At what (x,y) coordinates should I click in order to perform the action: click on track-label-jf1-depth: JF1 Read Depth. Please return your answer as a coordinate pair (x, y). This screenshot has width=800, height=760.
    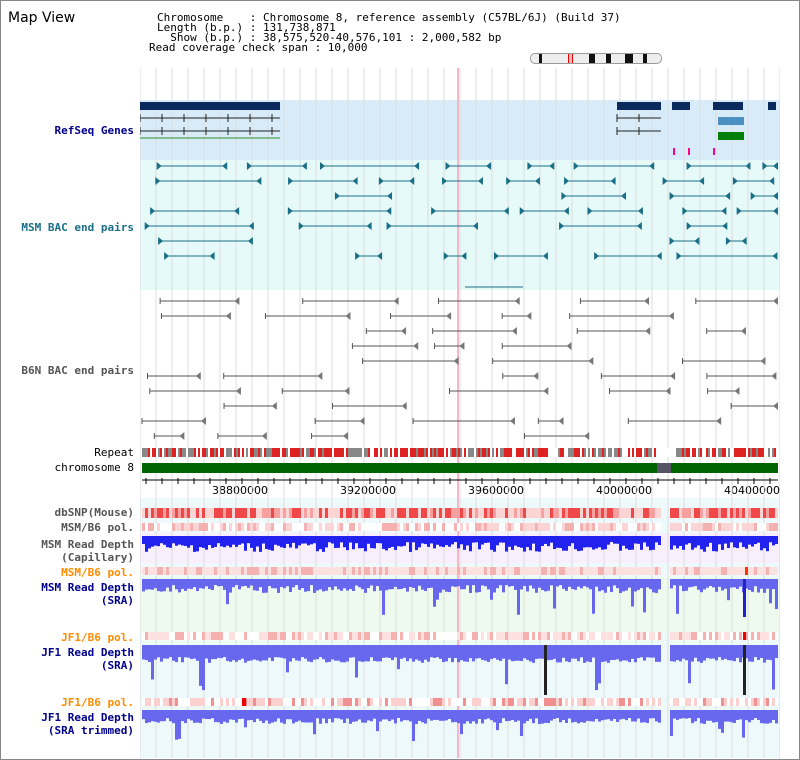
    Looking at the image, I should click on (87, 652).